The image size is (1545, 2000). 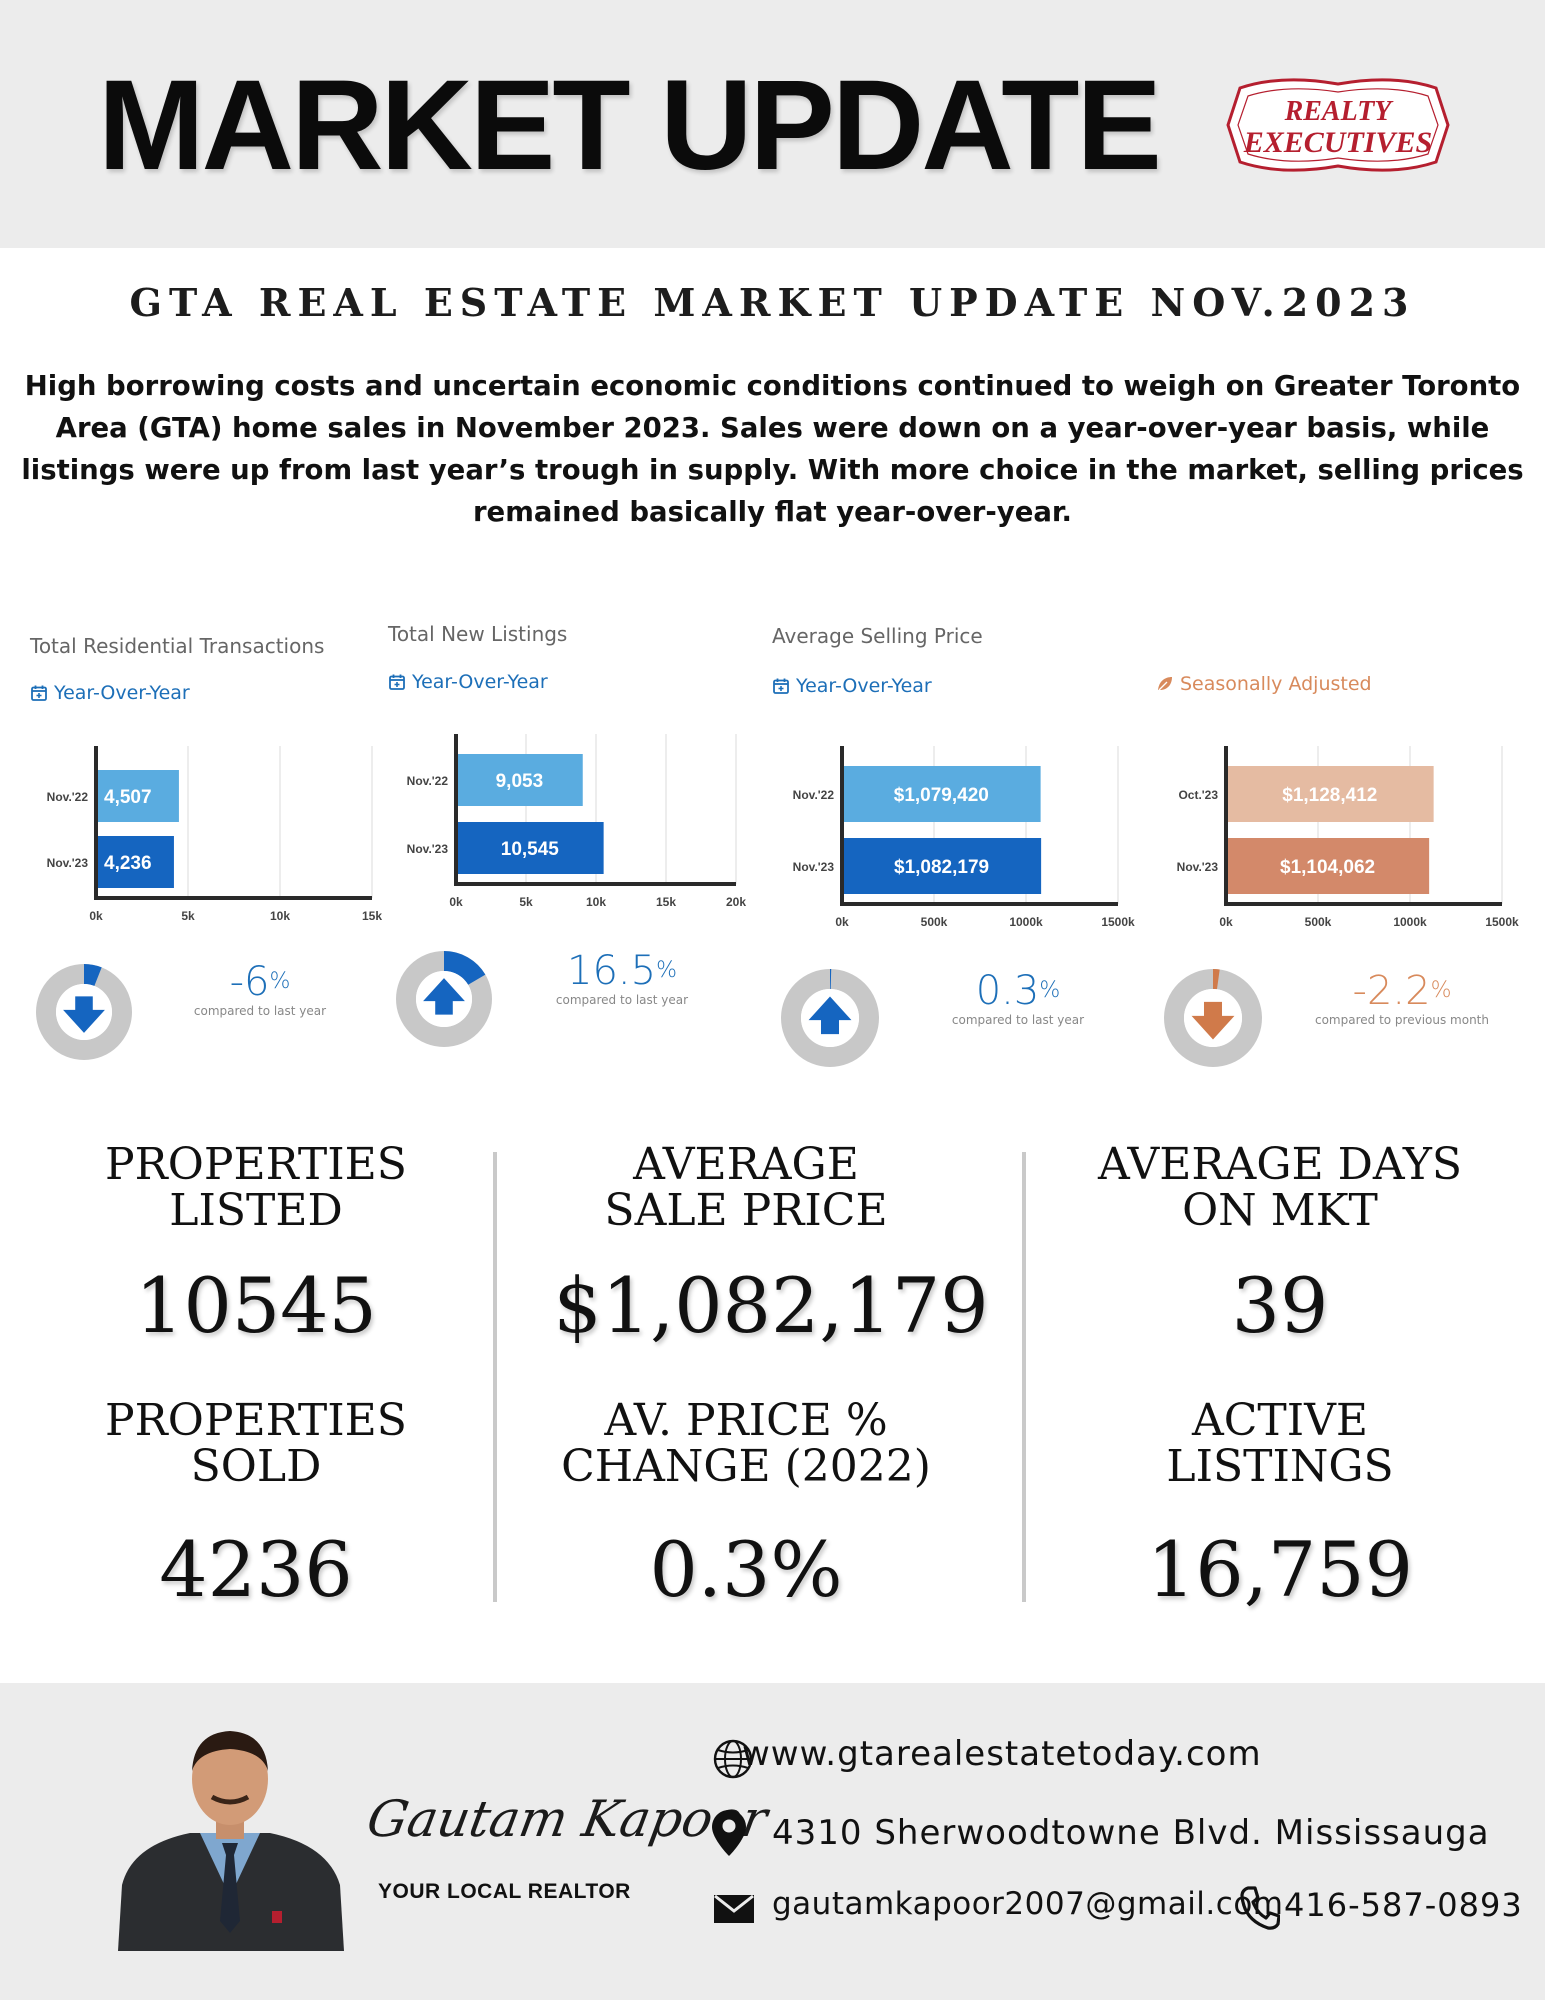 What do you see at coordinates (231, 1841) in the screenshot?
I see `agent-photo` at bounding box center [231, 1841].